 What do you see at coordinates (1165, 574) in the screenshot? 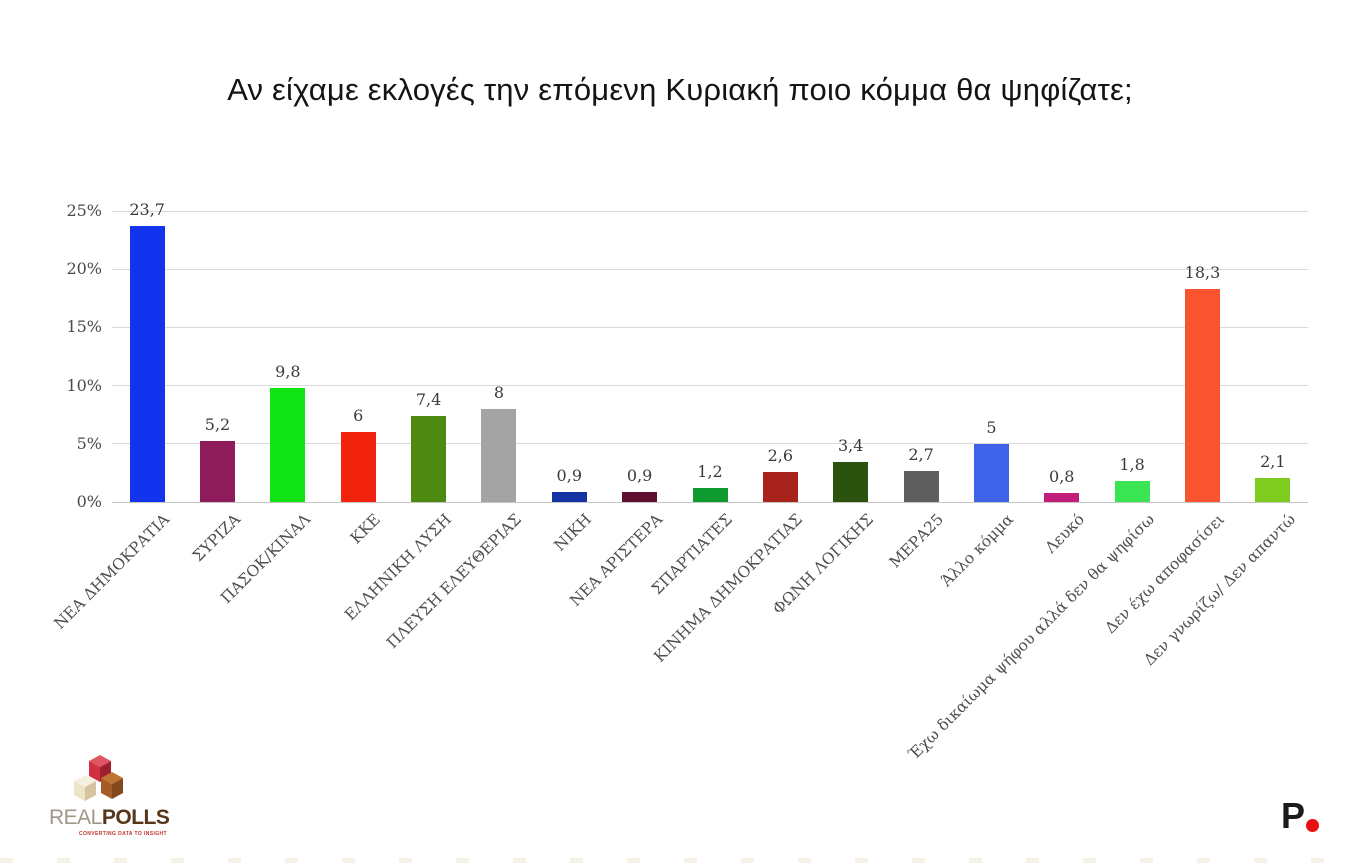
I see `x-axis-label: Δεν έχω αποφασίσει` at bounding box center [1165, 574].